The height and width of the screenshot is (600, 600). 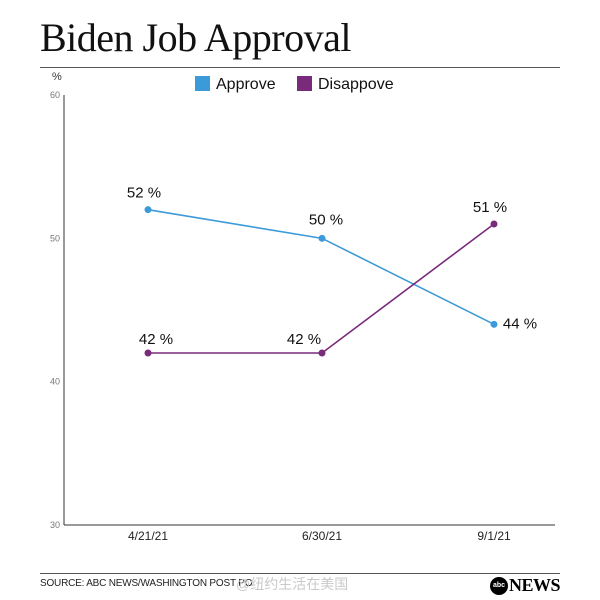 What do you see at coordinates (494, 536) in the screenshot?
I see `x-tick-label: 9/1/21` at bounding box center [494, 536].